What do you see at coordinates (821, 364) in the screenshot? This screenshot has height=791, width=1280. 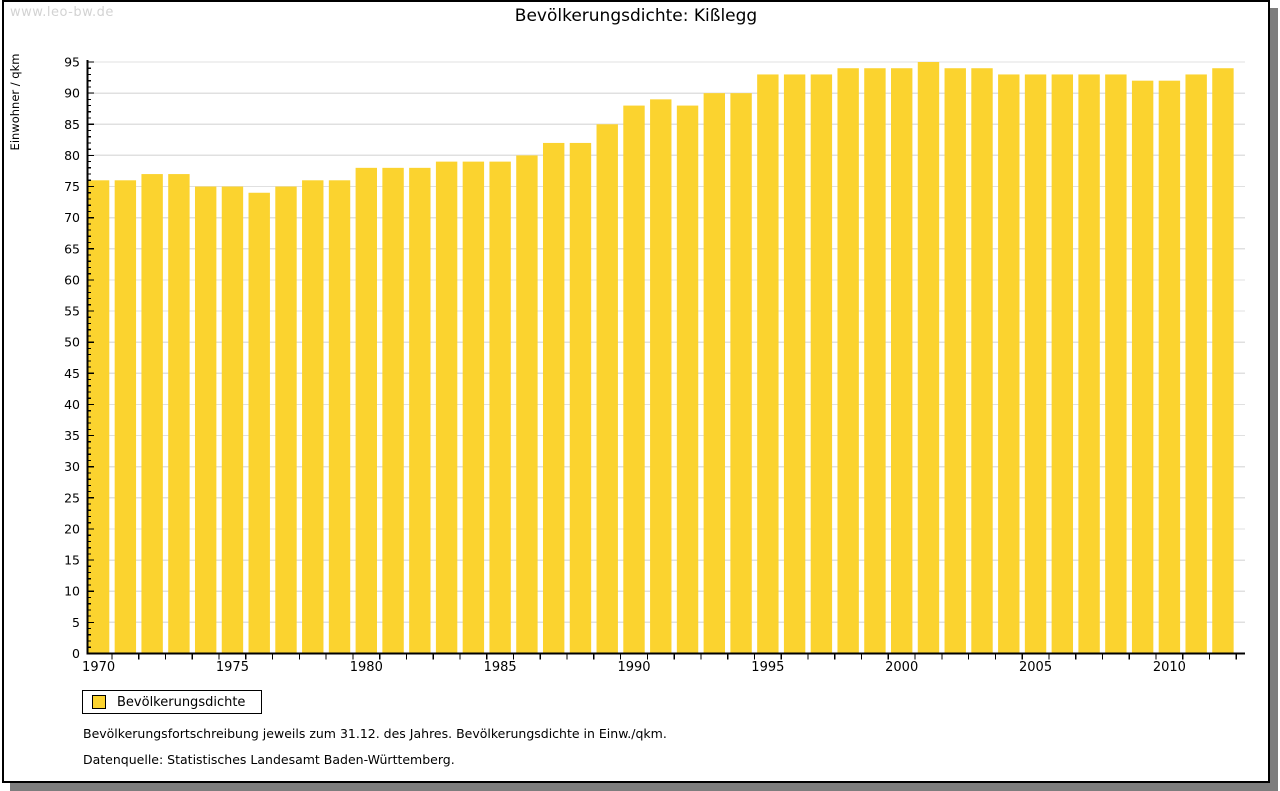 I see `bar-1997` at bounding box center [821, 364].